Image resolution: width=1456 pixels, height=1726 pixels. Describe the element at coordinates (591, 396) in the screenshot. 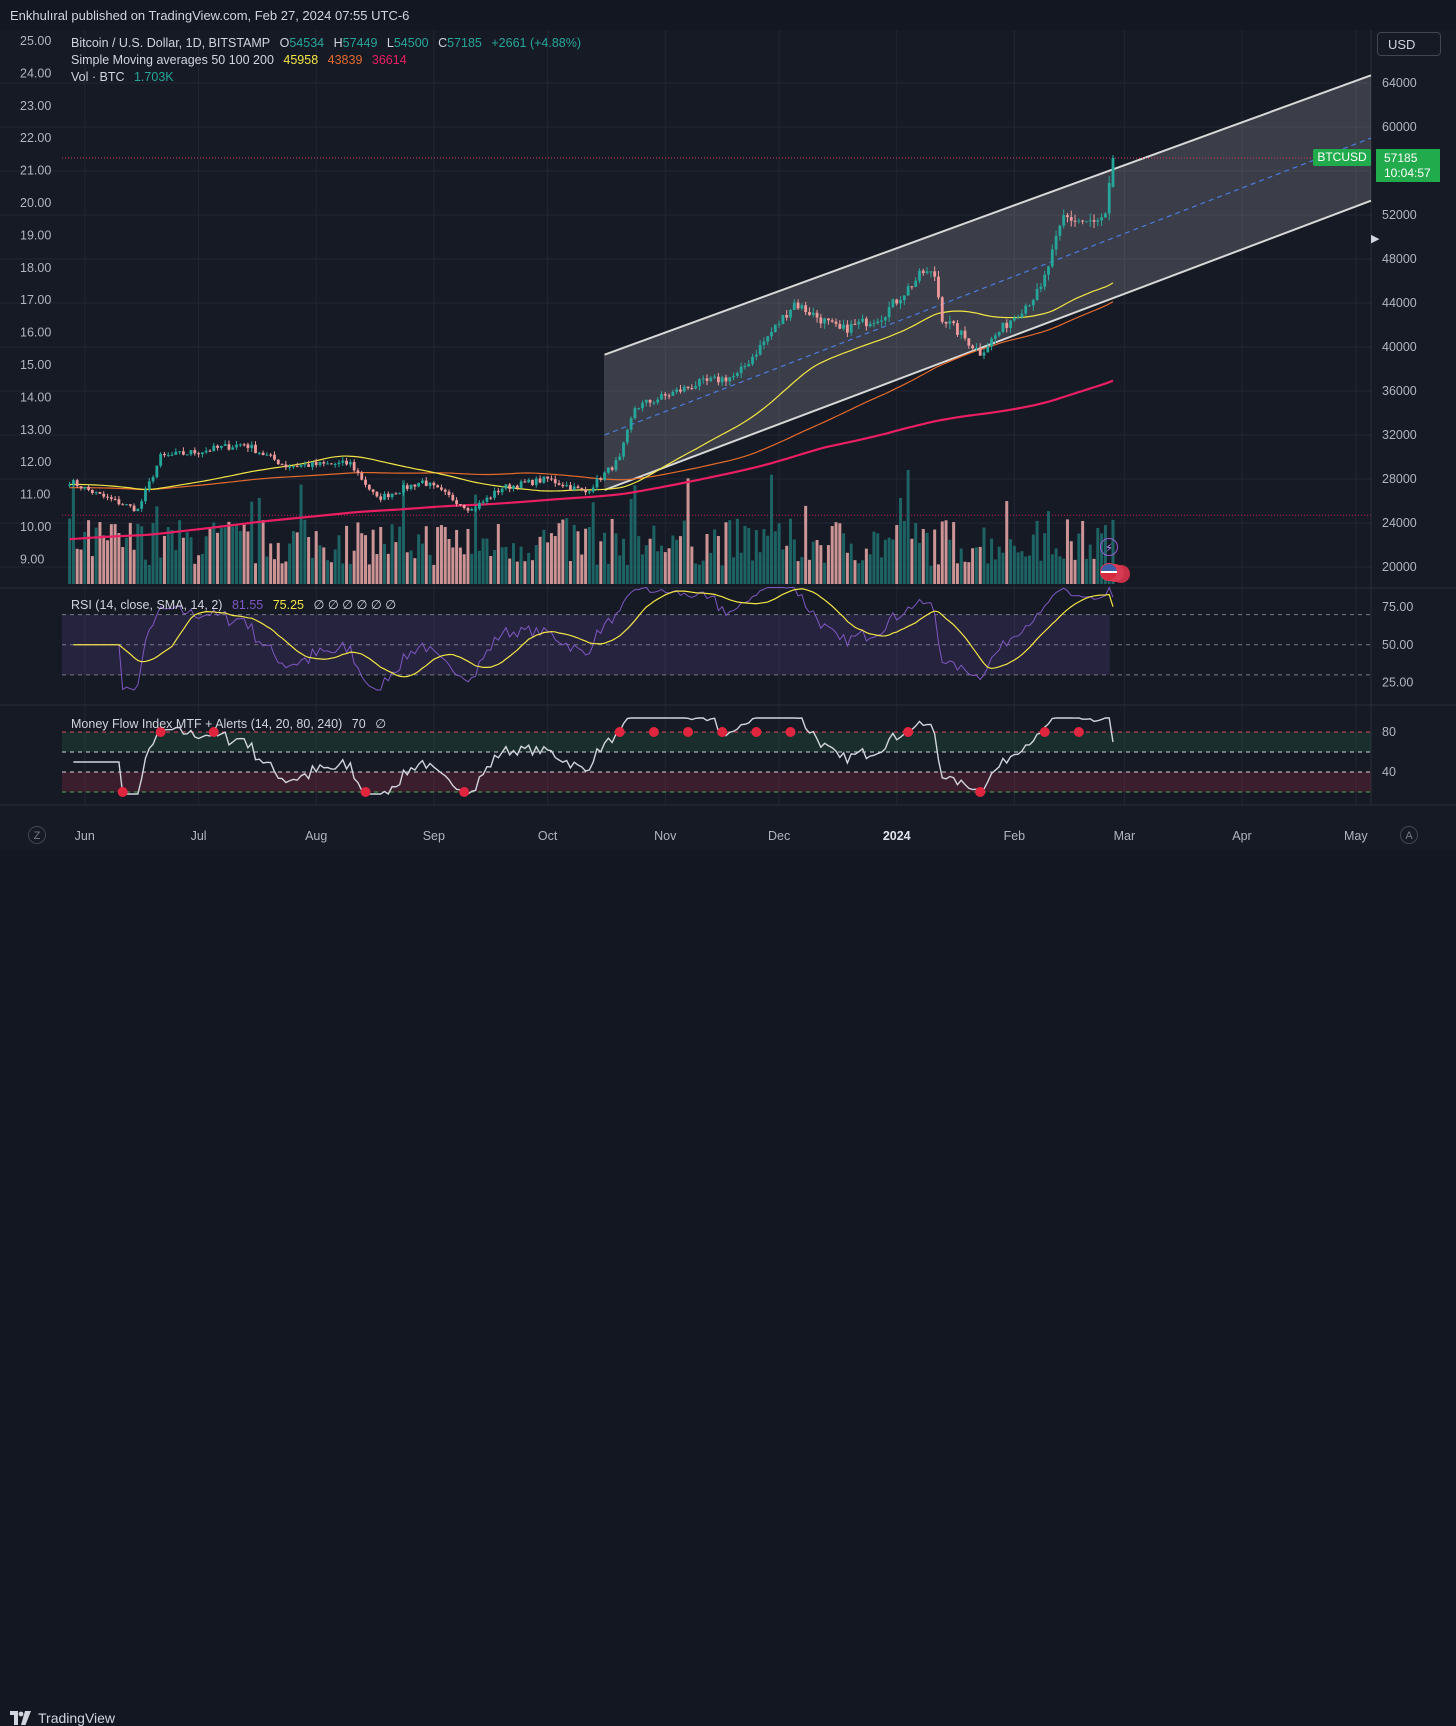

I see `sma100-line` at that location.